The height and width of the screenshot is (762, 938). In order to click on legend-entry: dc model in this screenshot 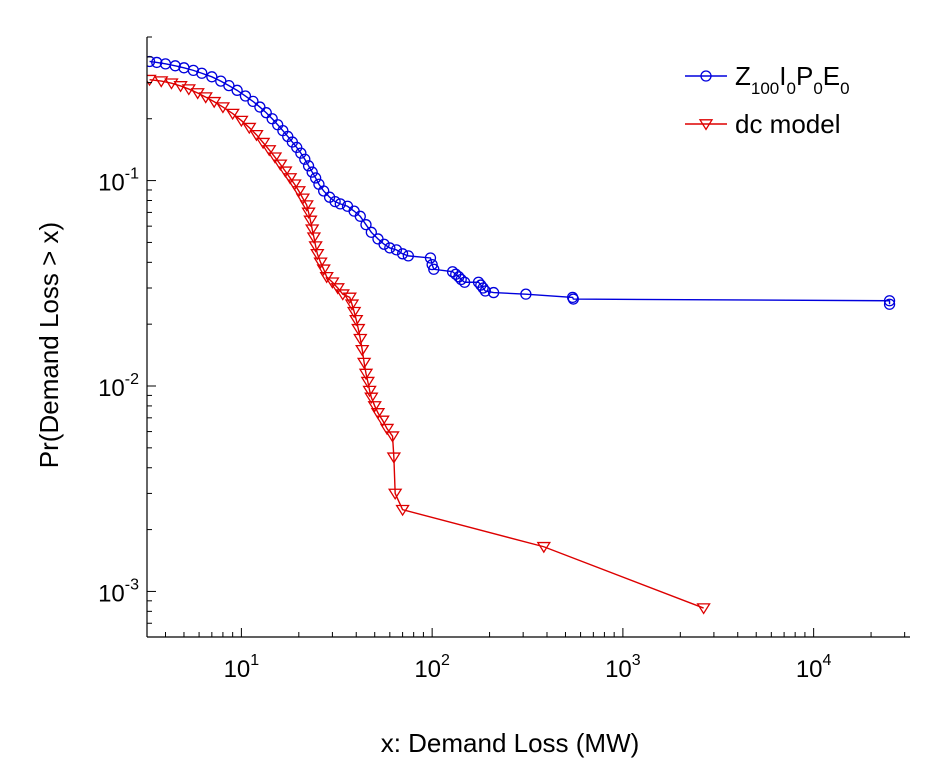, I will do `click(763, 124)`.